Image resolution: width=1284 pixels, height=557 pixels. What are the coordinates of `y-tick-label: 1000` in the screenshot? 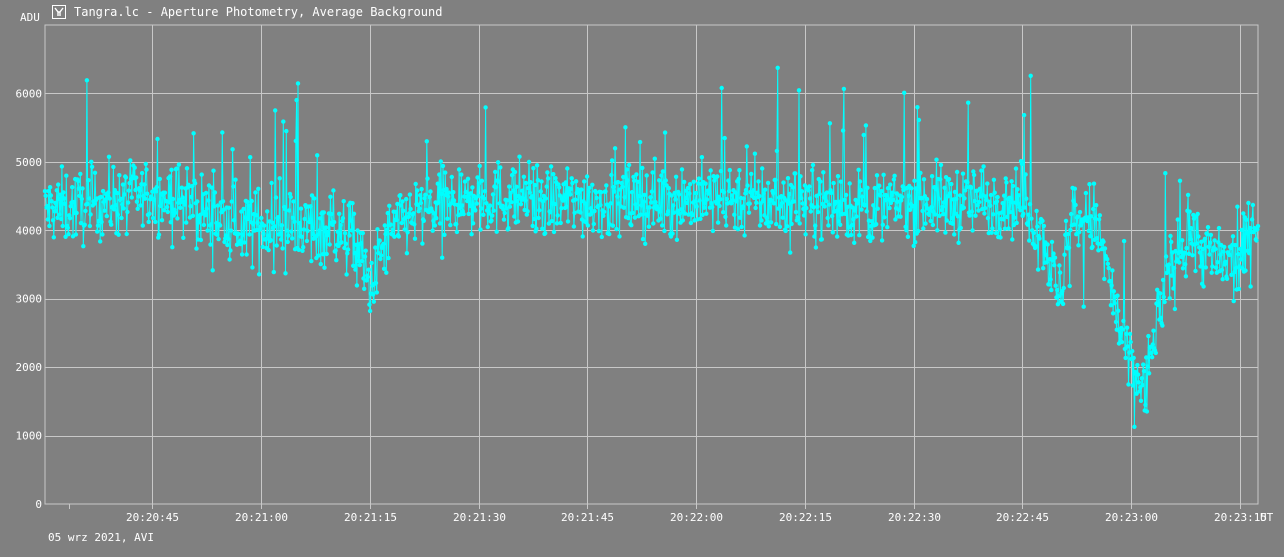 It's located at (29, 436).